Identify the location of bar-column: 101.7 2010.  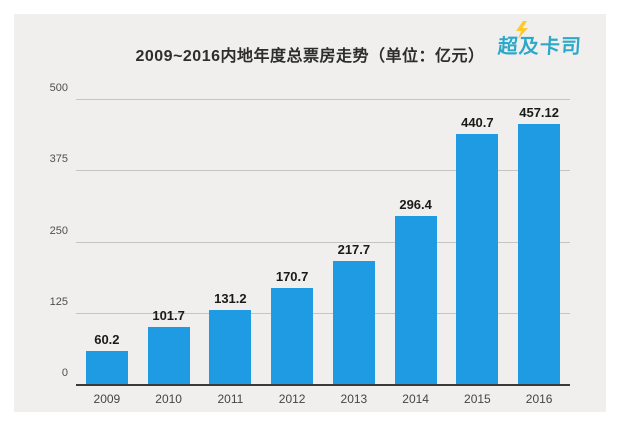
(169, 253).